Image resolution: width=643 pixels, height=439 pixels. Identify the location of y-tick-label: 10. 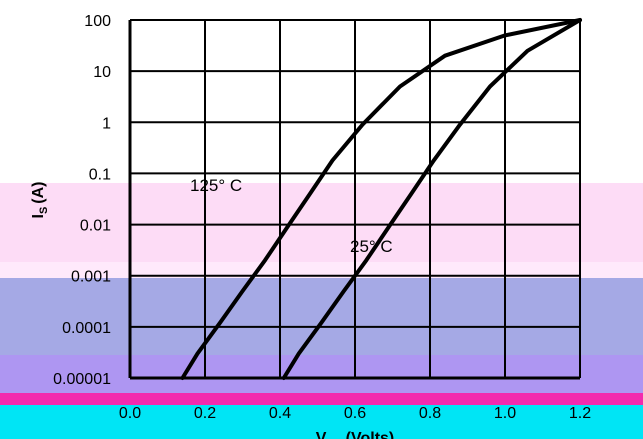
(102, 72).